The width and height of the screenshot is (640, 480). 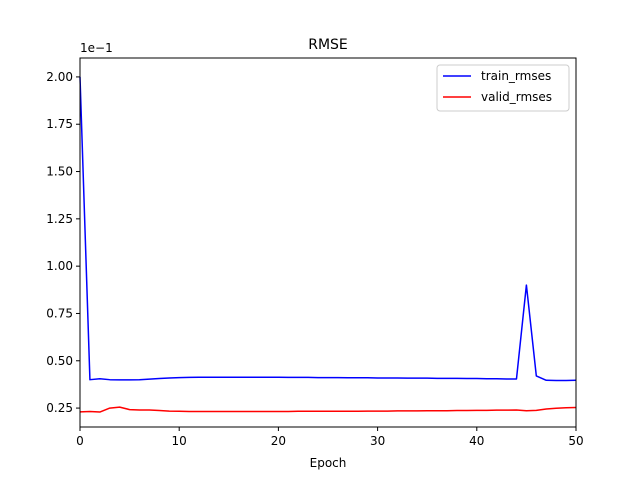 What do you see at coordinates (328, 409) in the screenshot?
I see `series-line-valid-rmses` at bounding box center [328, 409].